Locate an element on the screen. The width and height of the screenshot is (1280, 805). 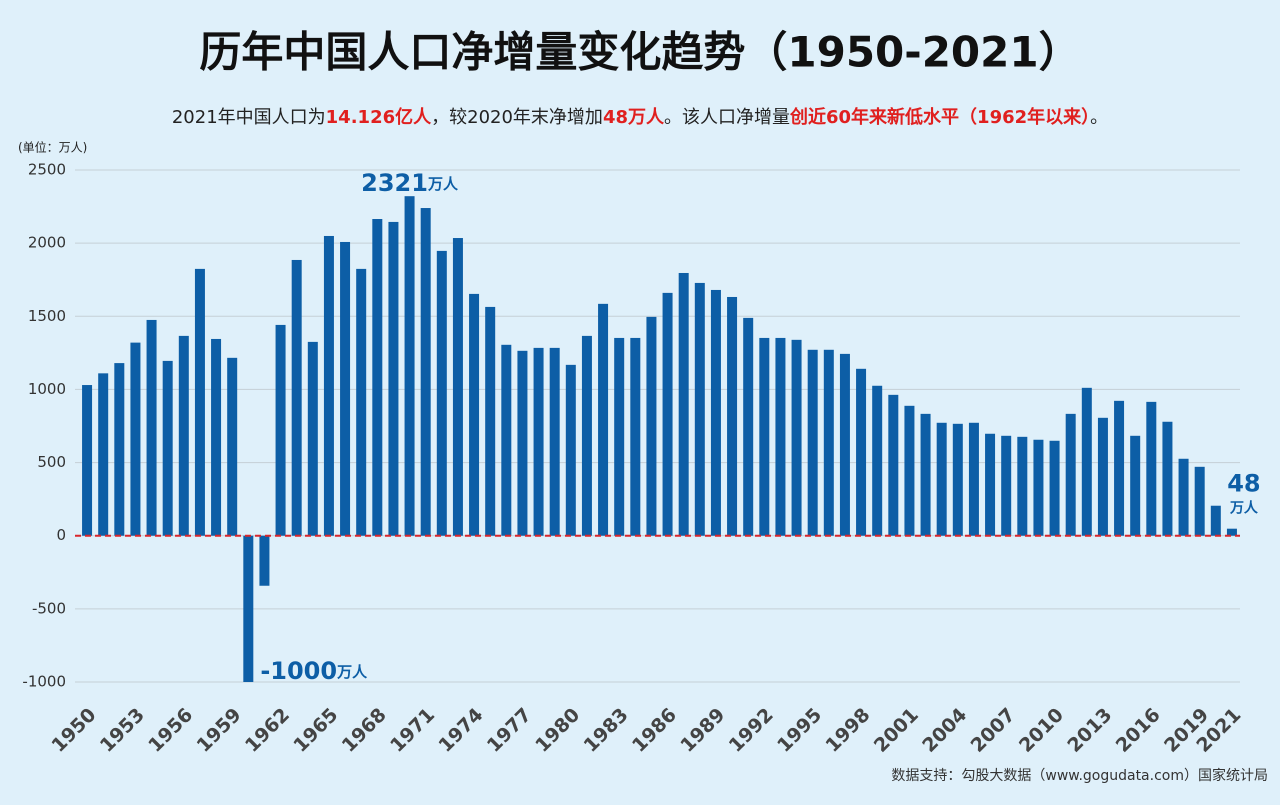
subtitle-part: 。 is located at coordinates (1099, 117).